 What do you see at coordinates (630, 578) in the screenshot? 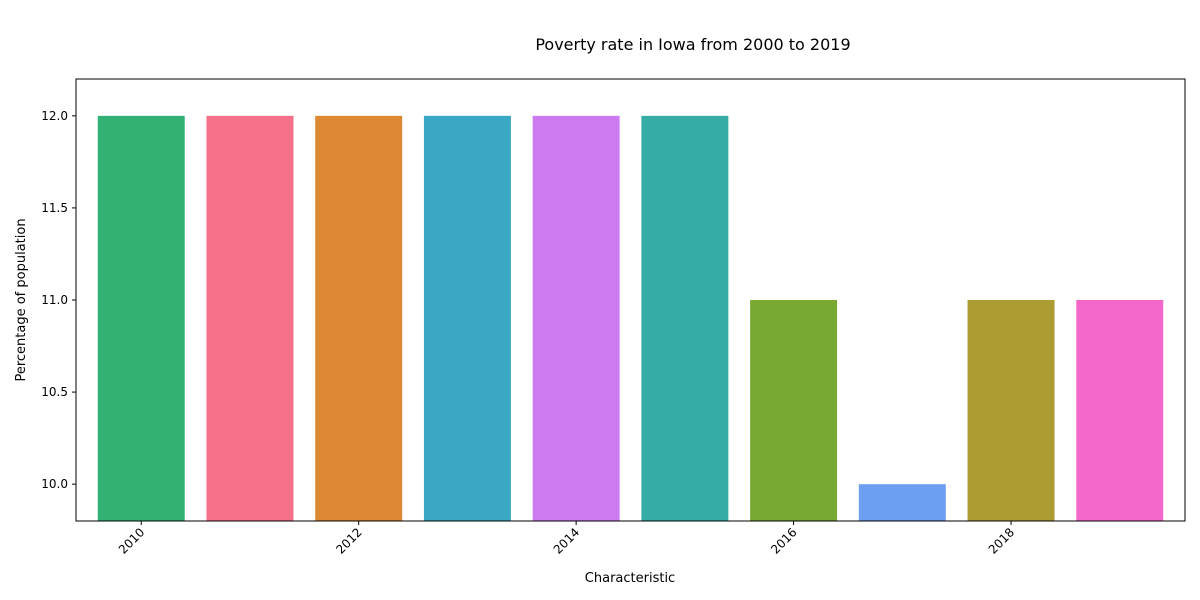
I see `x-axis-label: Characteristic` at bounding box center [630, 578].